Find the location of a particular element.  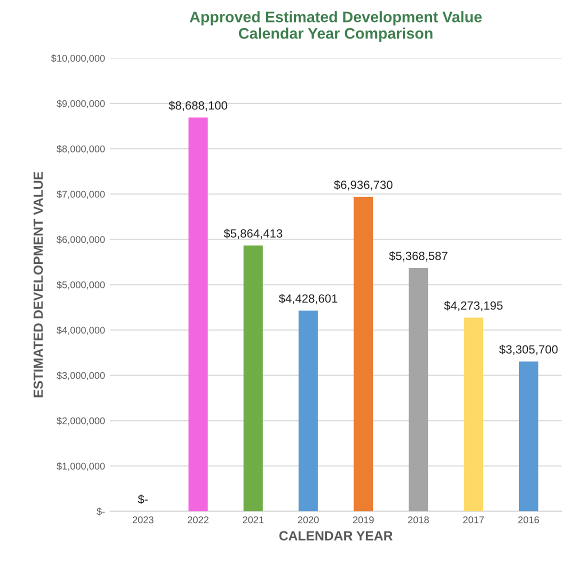

y-tick-label: $3,000,000 is located at coordinates (80, 376).